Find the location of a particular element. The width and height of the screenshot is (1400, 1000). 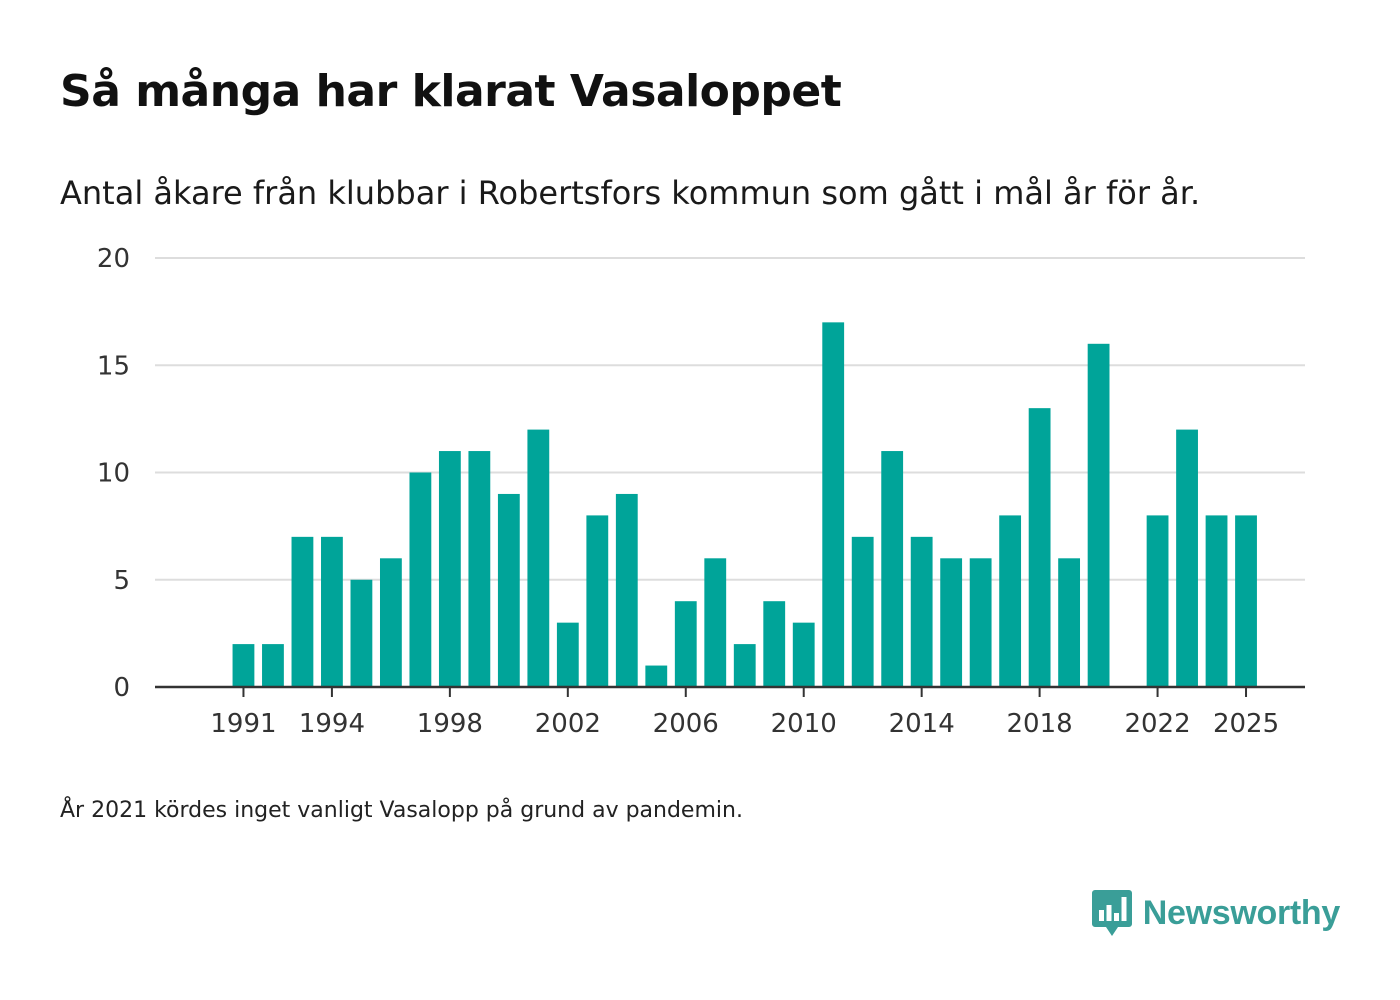

x-tick-label-2006: 2006 is located at coordinates (686, 724).